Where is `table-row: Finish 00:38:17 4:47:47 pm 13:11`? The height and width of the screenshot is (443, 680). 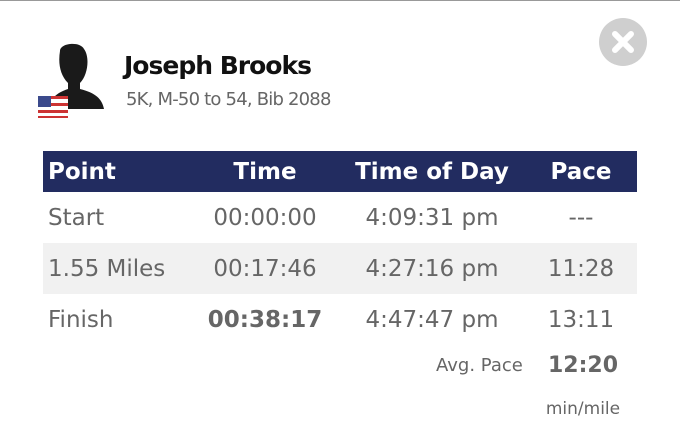
table-row: Finish 00:38:17 4:47:47 pm 13:11 is located at coordinates (340, 319).